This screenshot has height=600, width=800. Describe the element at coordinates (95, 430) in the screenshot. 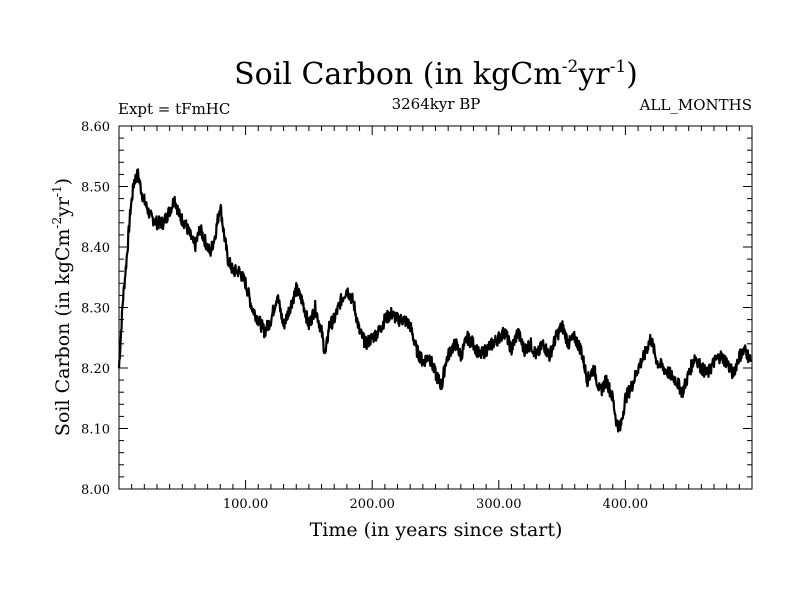

I see `y-tick-label: 8.10` at that location.